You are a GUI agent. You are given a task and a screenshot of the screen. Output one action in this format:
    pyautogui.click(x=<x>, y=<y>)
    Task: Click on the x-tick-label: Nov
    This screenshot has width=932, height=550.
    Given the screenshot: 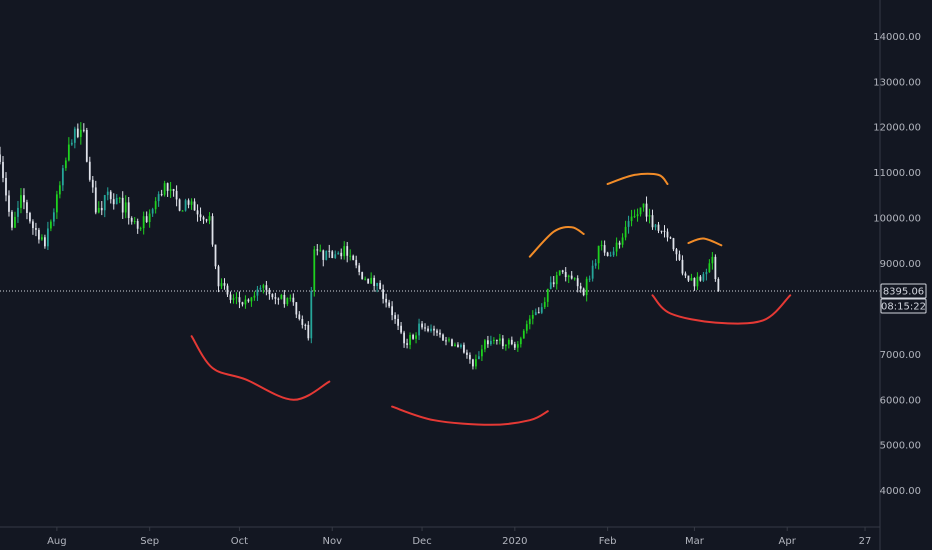 What is the action you would take?
    pyautogui.click(x=332, y=541)
    